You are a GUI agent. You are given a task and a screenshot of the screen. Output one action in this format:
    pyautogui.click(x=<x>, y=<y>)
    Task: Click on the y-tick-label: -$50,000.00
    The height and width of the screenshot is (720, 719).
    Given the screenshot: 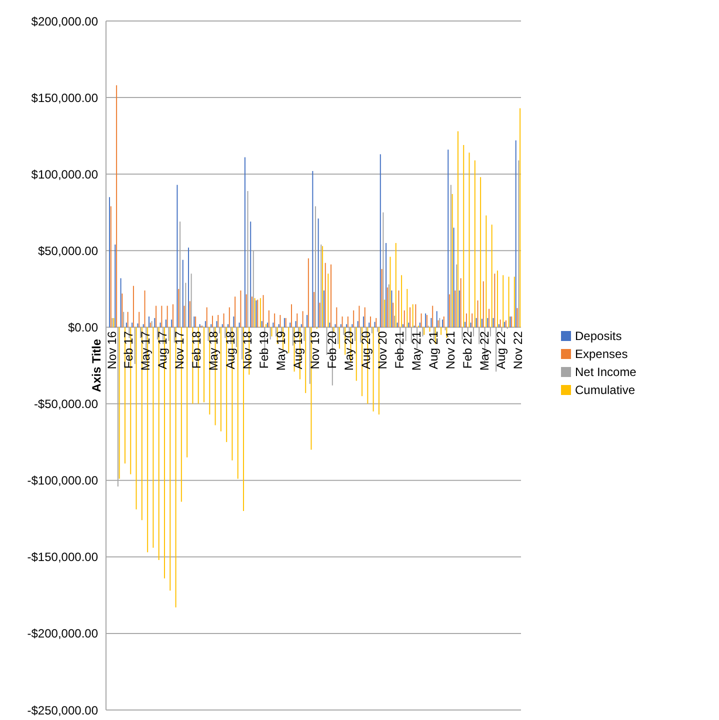 What is the action you would take?
    pyautogui.click(x=66, y=404)
    